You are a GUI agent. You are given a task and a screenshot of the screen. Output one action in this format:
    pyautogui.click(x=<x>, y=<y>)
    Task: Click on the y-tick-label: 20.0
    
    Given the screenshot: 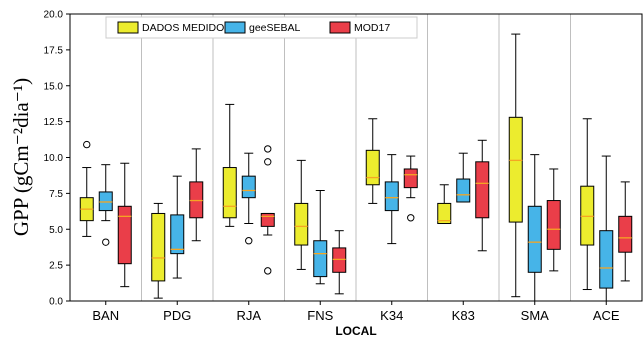 What is the action you would take?
    pyautogui.click(x=54, y=15)
    